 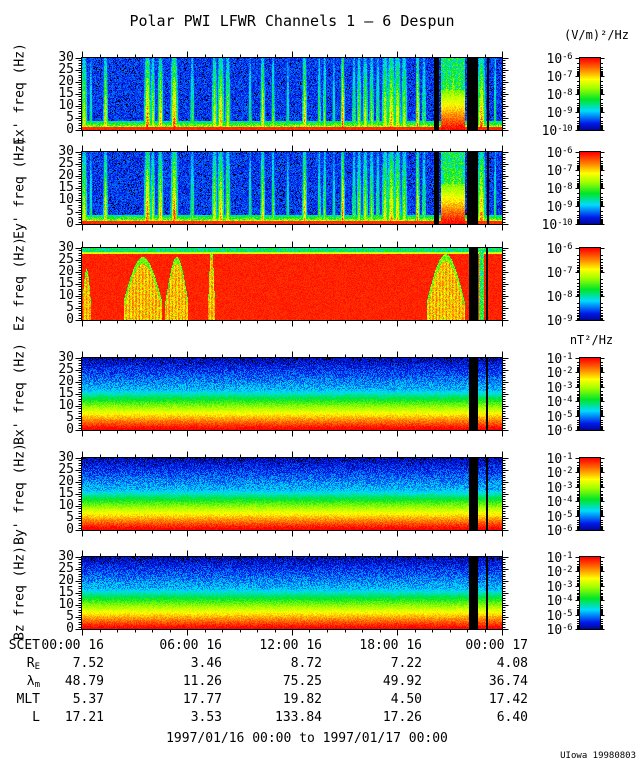 I want to click on spectrogram-canvas-by, so click(x=292, y=494).